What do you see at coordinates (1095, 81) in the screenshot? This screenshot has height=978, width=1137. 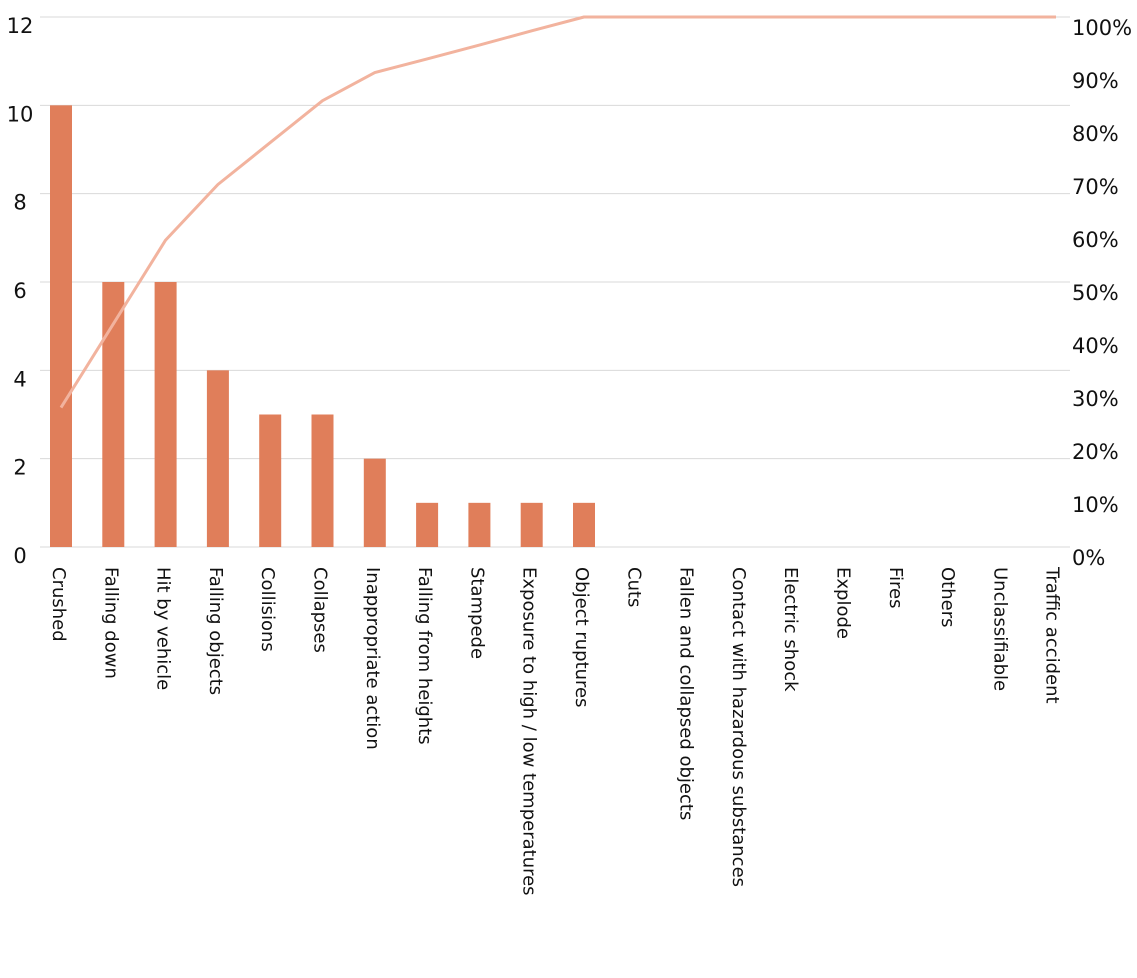 I see `y2-tick-label: 90%` at bounding box center [1095, 81].